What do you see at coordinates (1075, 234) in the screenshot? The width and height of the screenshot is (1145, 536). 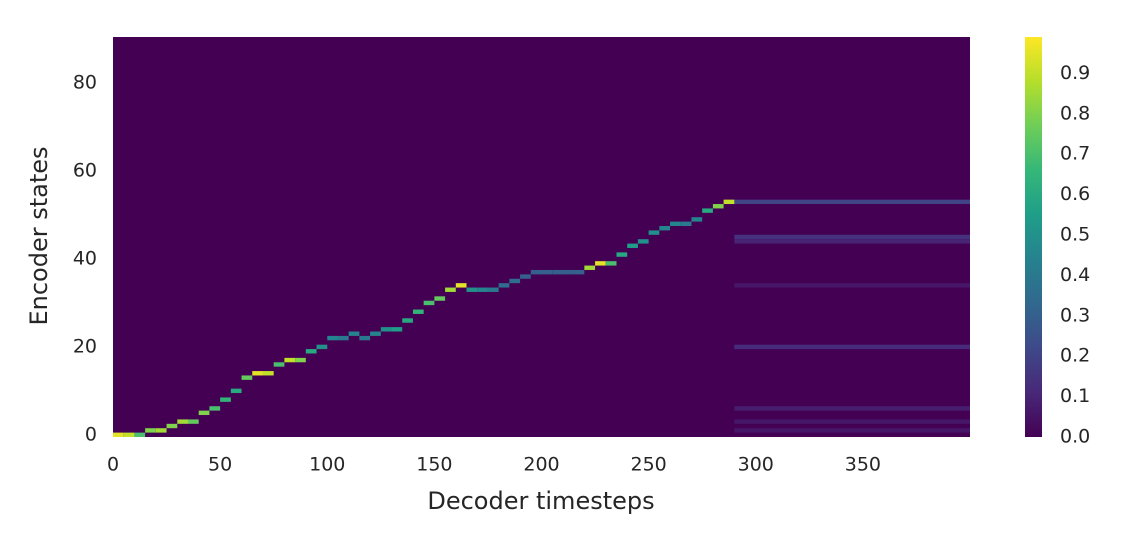 I see `colorbar-tick-label: 0.5` at bounding box center [1075, 234].